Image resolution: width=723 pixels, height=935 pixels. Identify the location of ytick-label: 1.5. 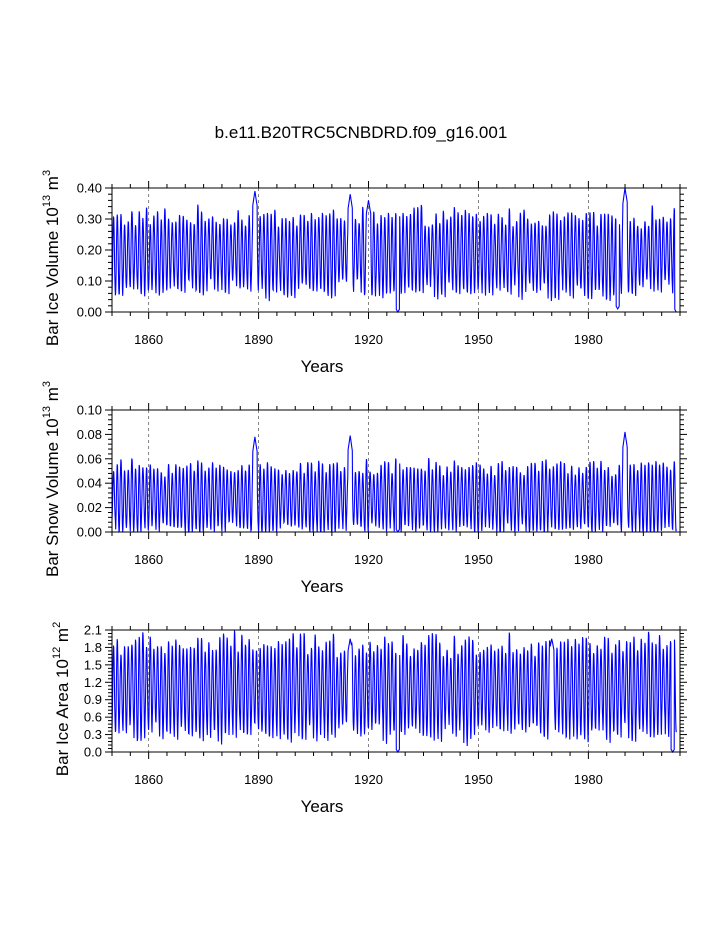
(93, 664).